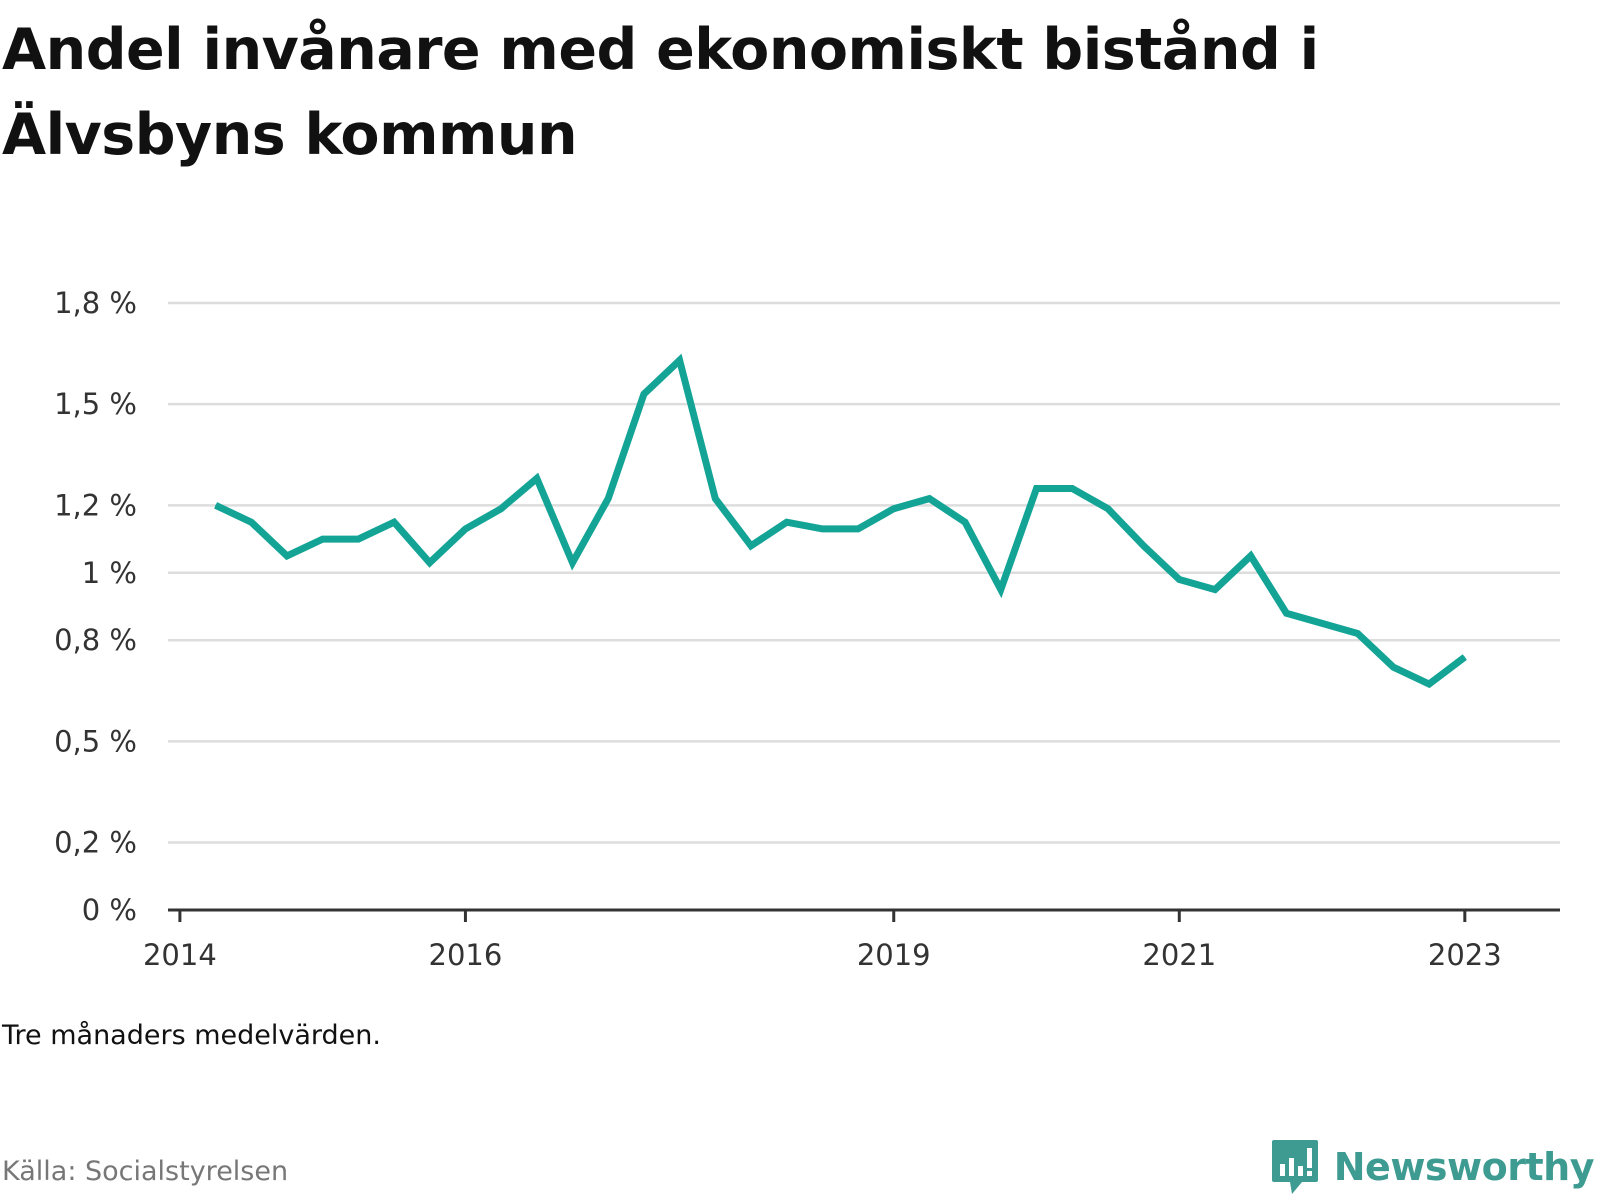  What do you see at coordinates (95, 741) in the screenshot?
I see `y-tick-label: 0,5 %` at bounding box center [95, 741].